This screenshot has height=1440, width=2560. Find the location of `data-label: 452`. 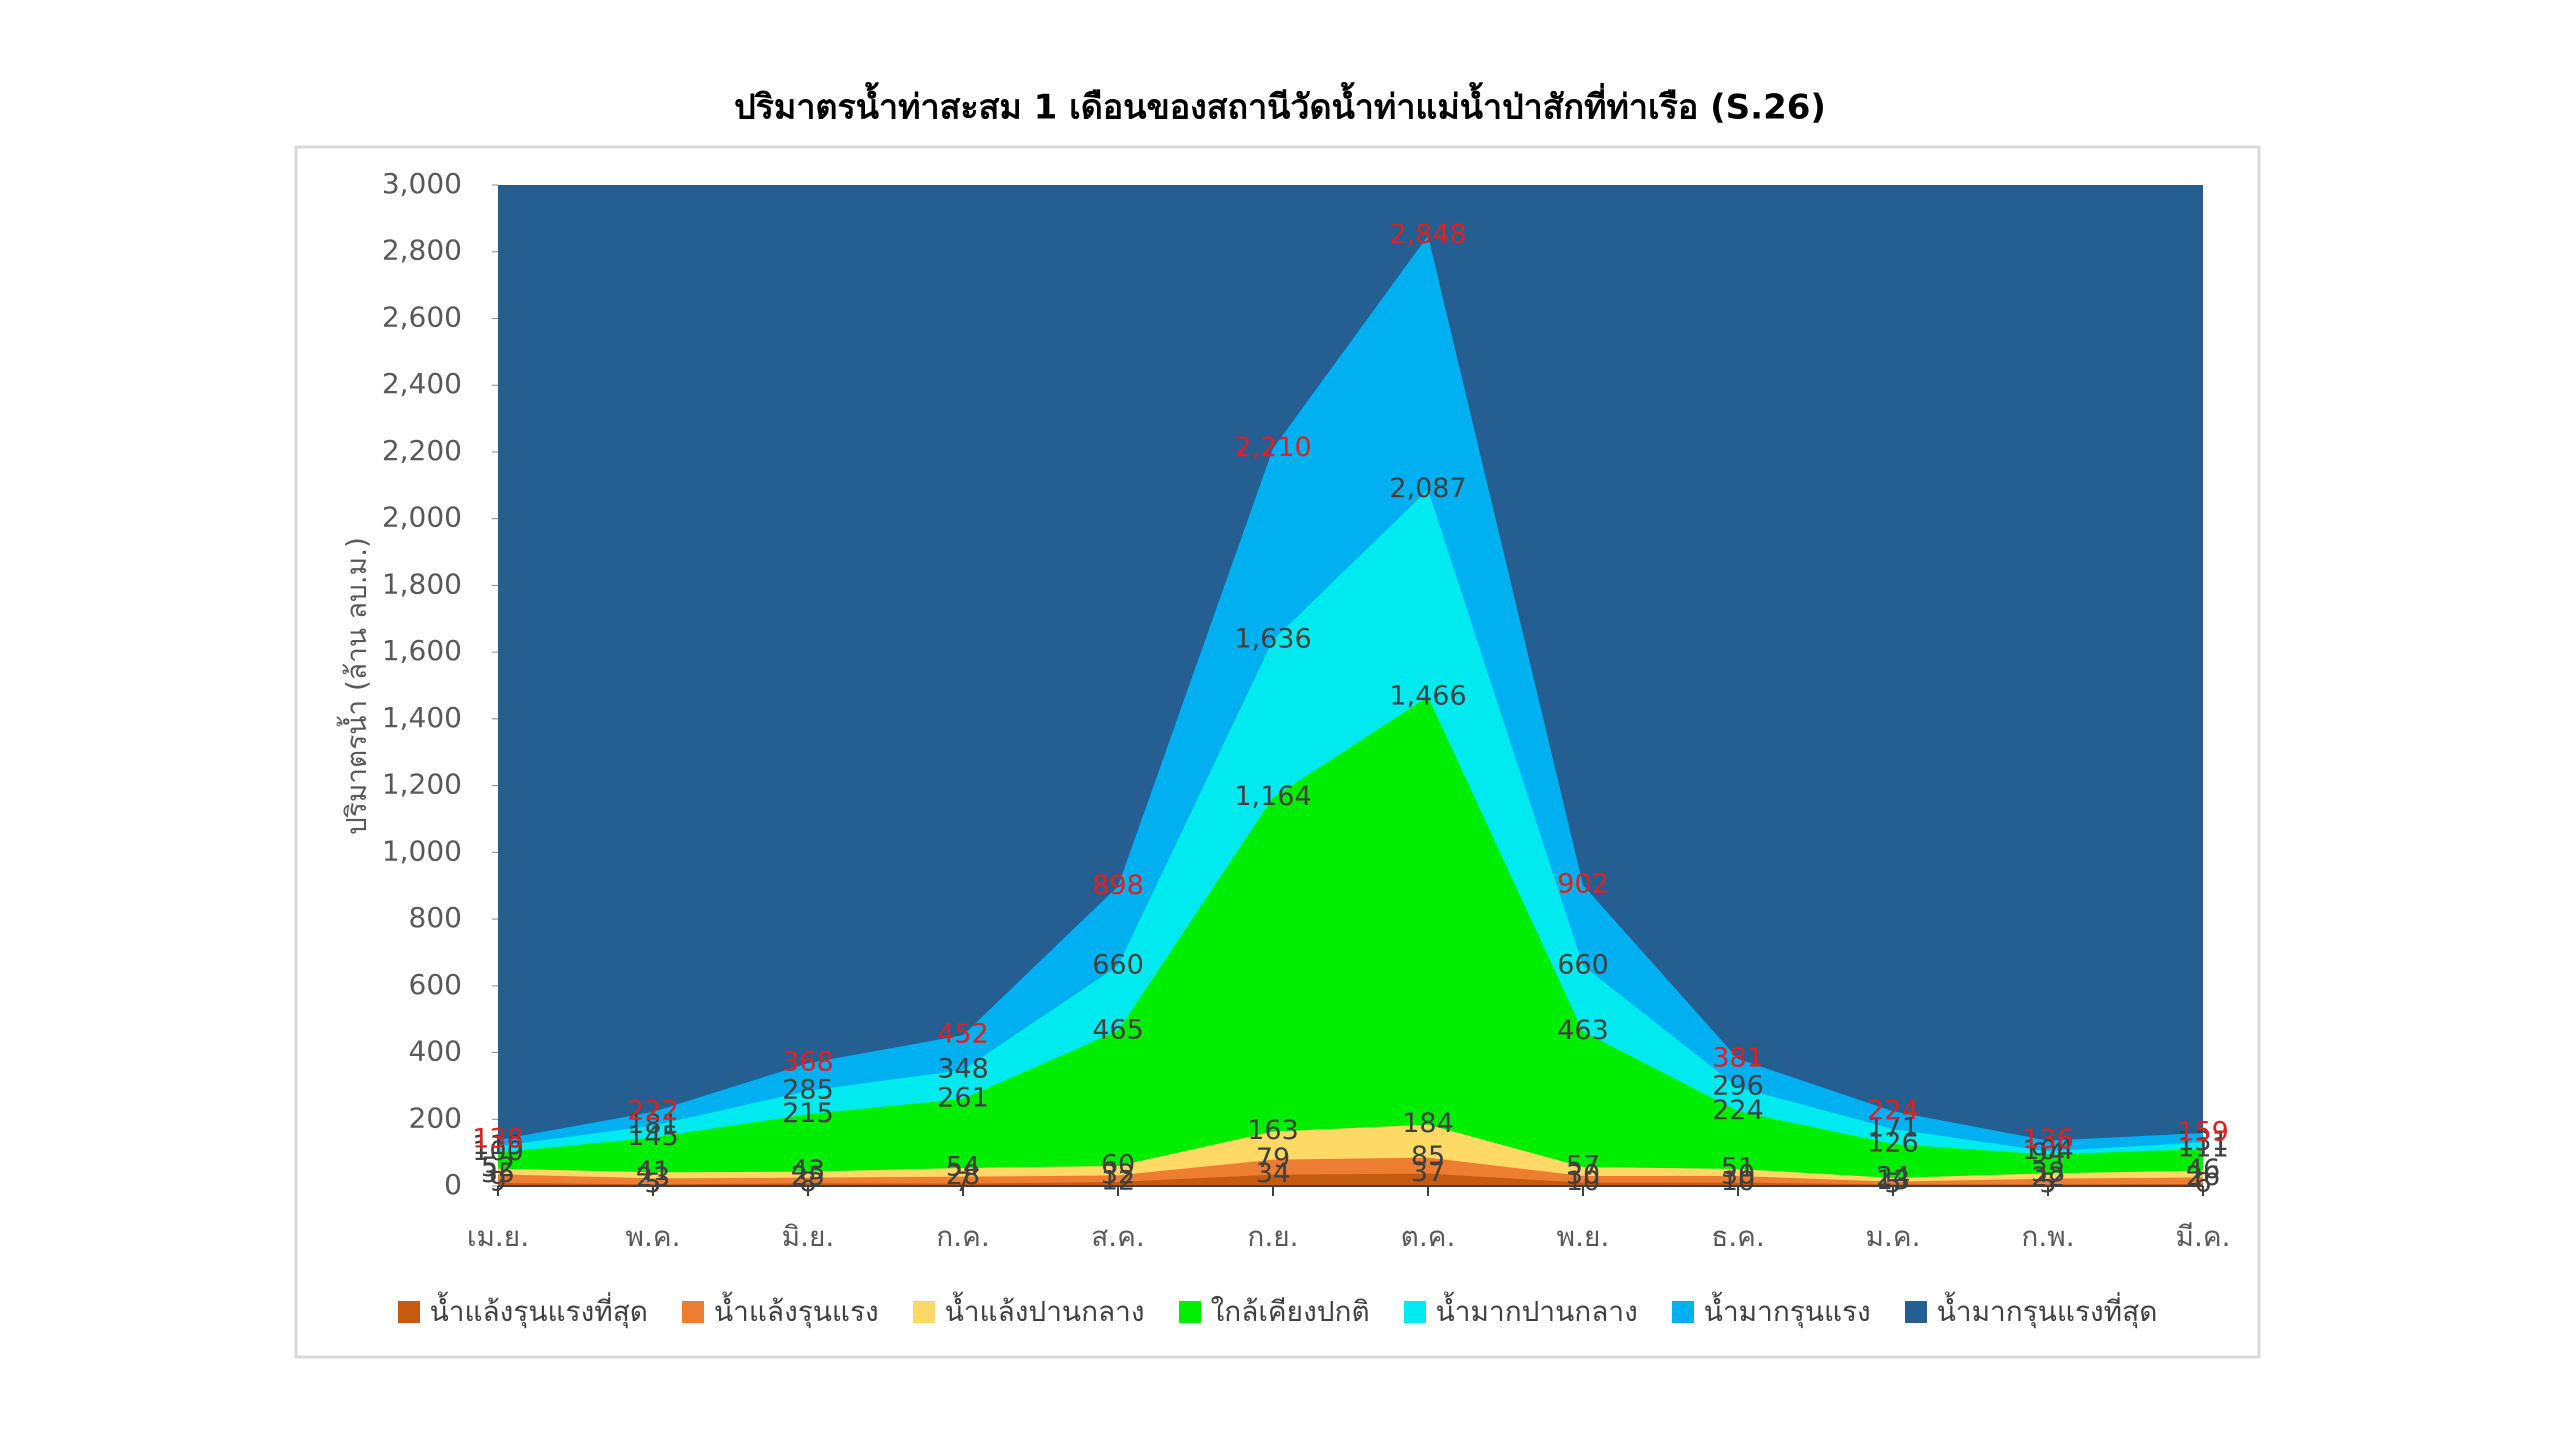

data-label: 452 is located at coordinates (963, 1034).